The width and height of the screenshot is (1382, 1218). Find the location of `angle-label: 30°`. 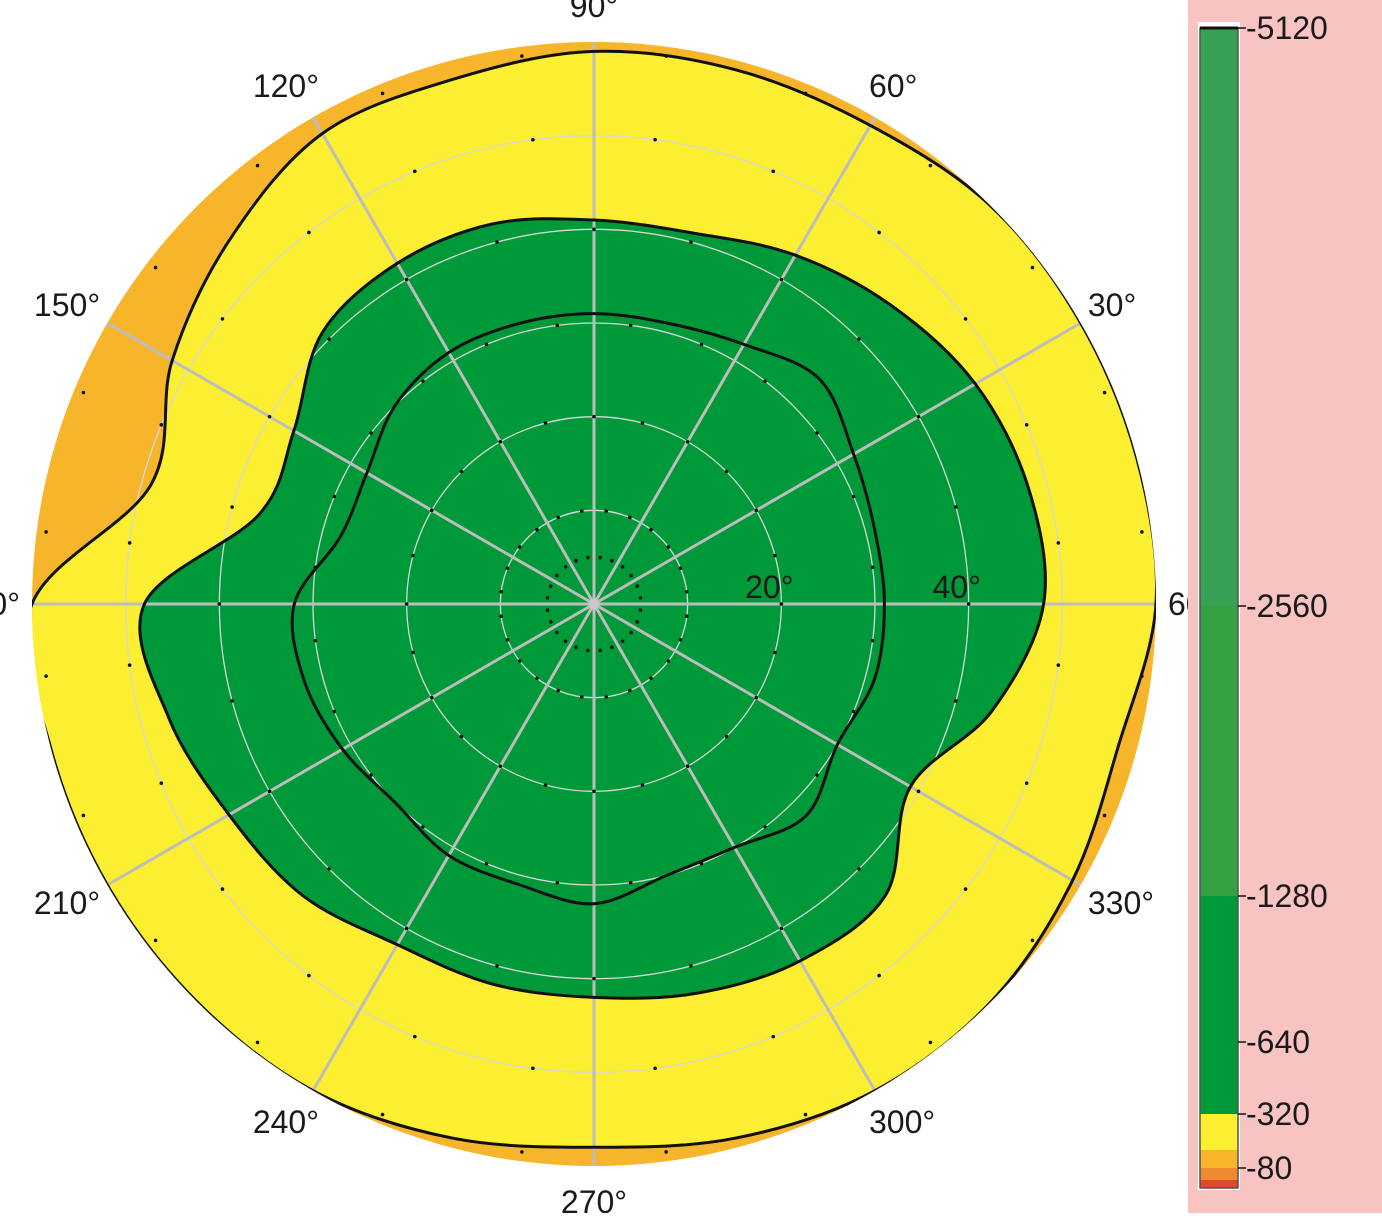

angle-label: 30° is located at coordinates (1112, 305).